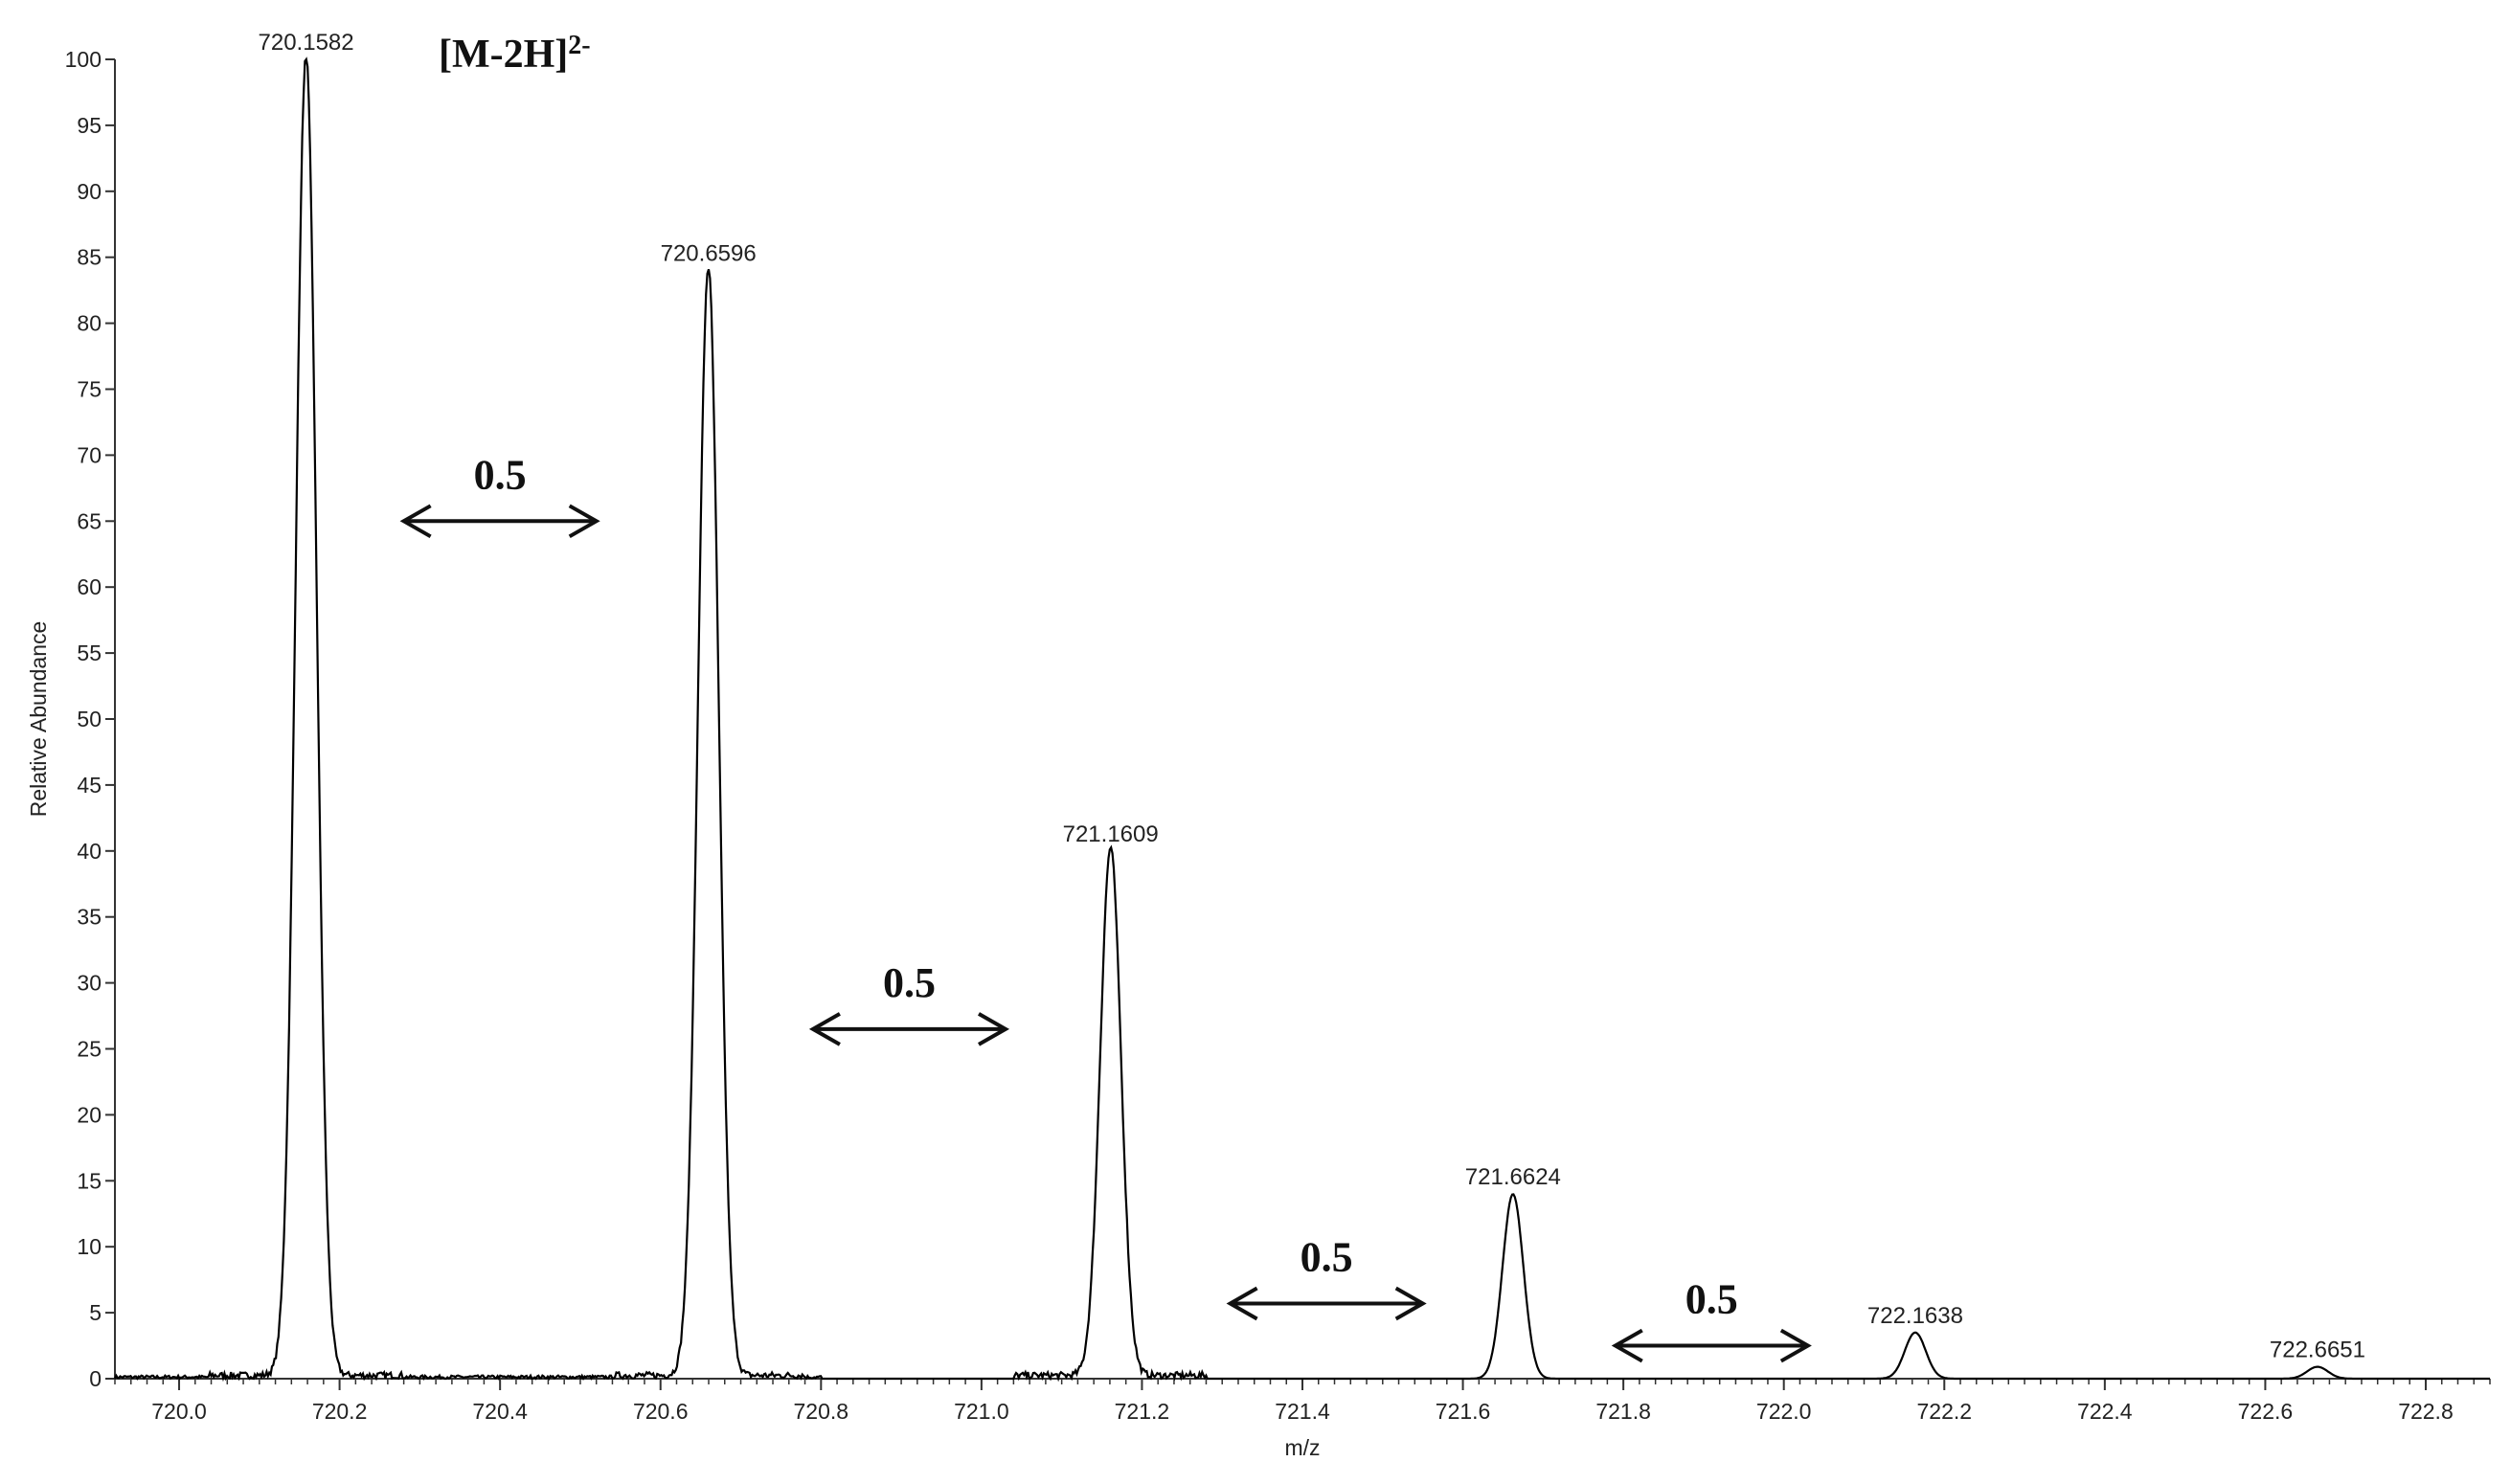 The image size is (2511, 1484). Describe the element at coordinates (89, 1246) in the screenshot. I see `y-tick-label: 10` at that location.